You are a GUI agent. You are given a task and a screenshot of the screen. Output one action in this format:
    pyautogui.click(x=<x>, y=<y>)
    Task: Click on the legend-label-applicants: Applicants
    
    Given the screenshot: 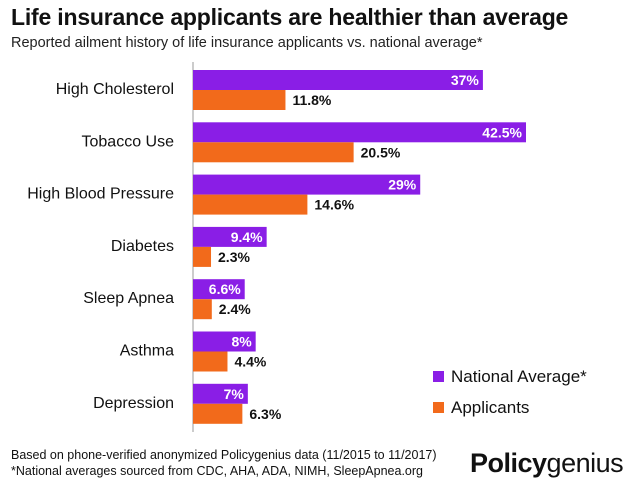 What is the action you would take?
    pyautogui.click(x=490, y=407)
    